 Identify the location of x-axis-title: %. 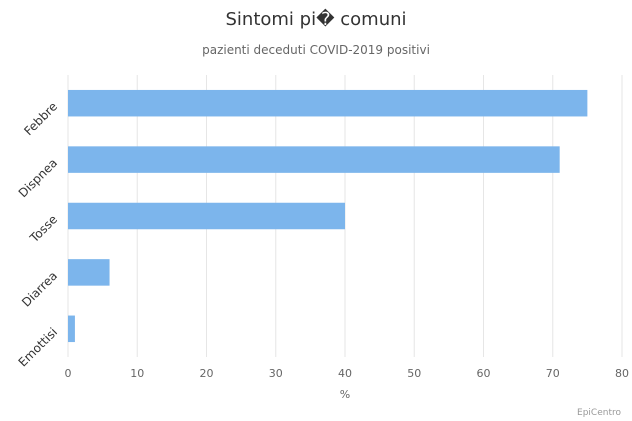
(345, 394).